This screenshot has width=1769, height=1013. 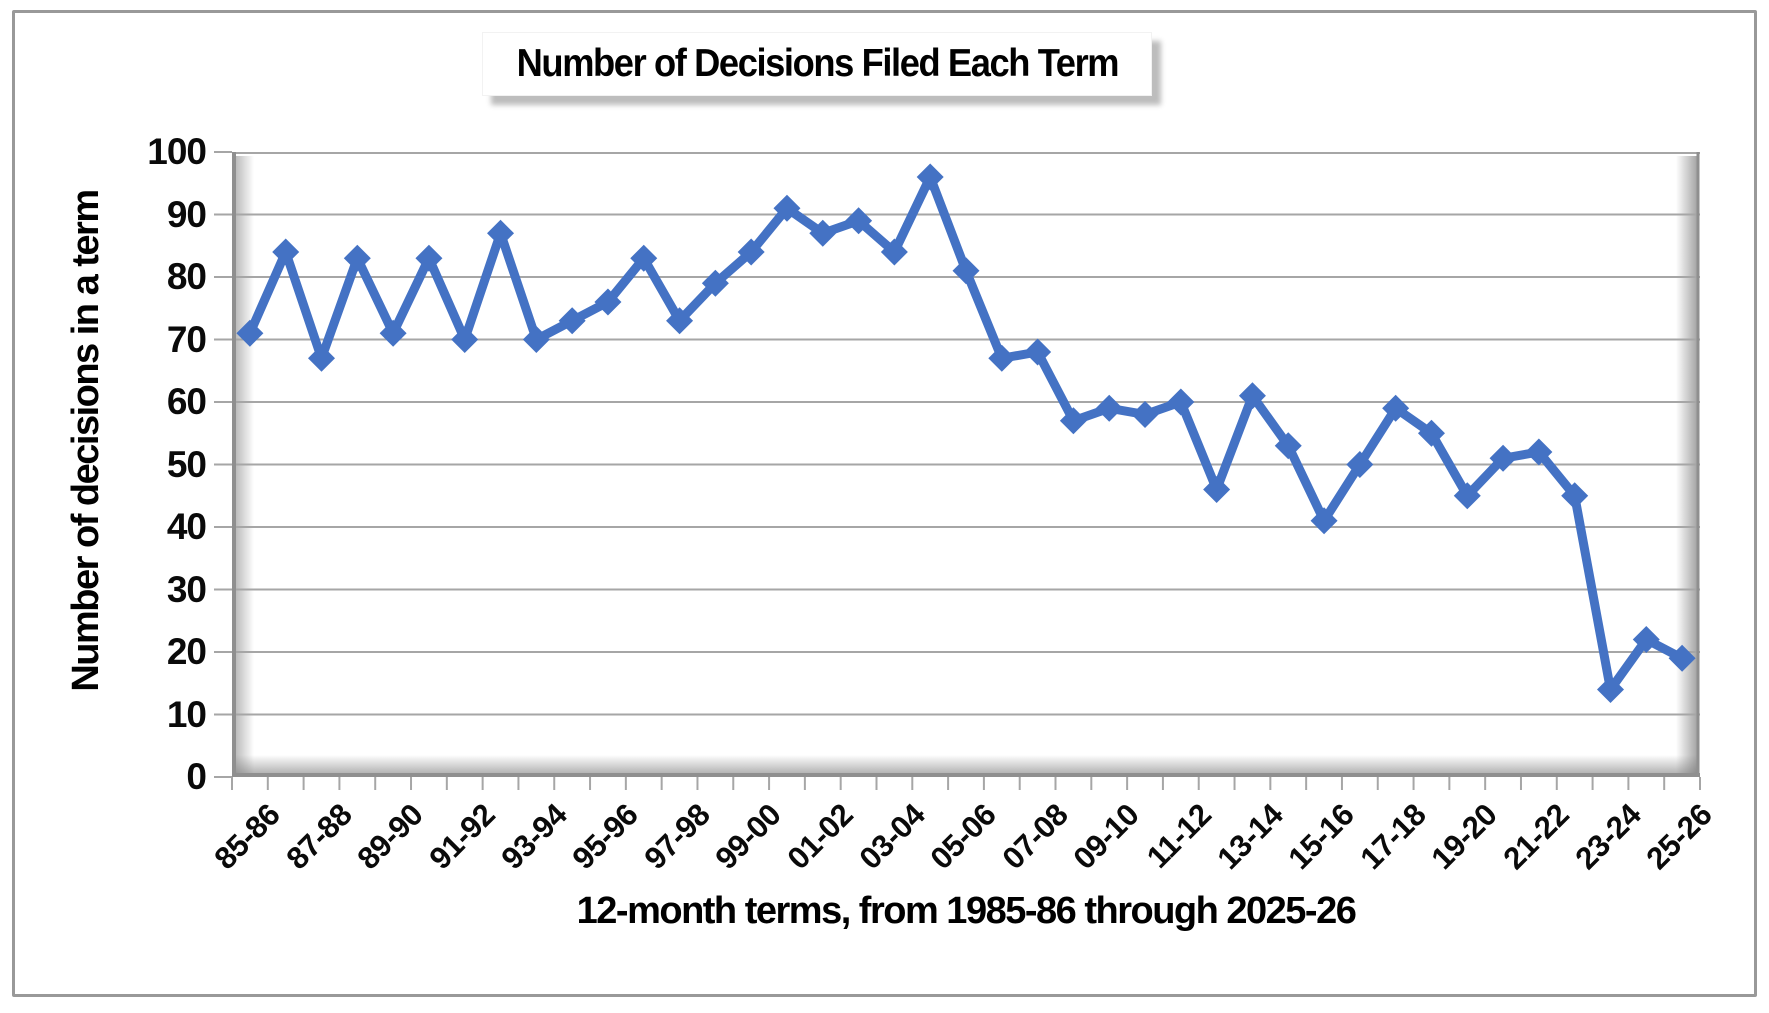 What do you see at coordinates (319, 837) in the screenshot?
I see `x-tick-label-87-88: 87-88` at bounding box center [319, 837].